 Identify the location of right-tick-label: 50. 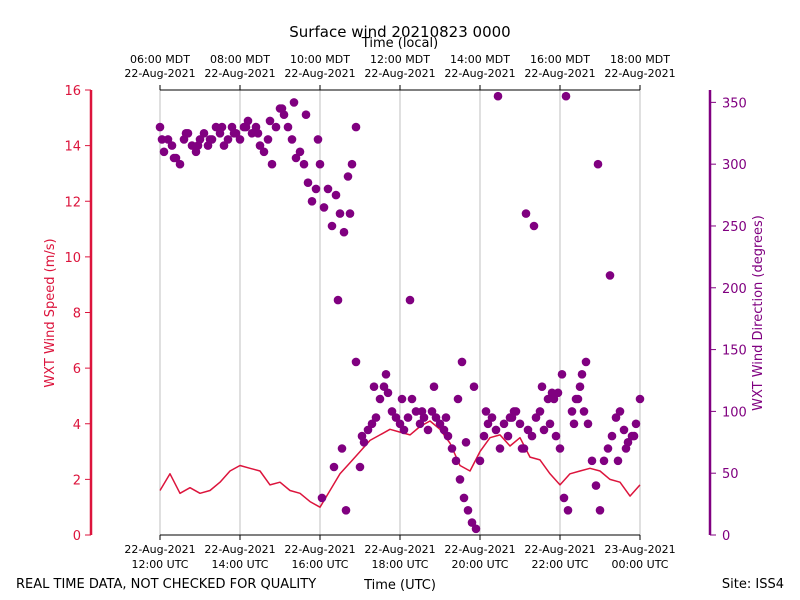
(730, 474).